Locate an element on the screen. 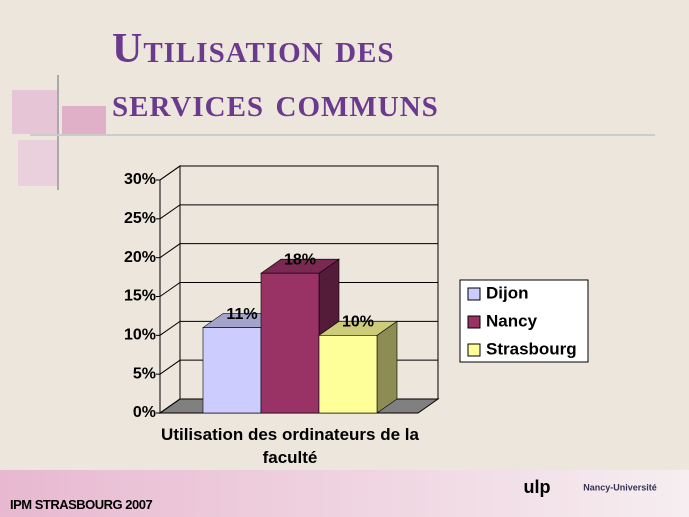 Image resolution: width=689 pixels, height=517 pixels. data-label: 10% is located at coordinates (358, 322).